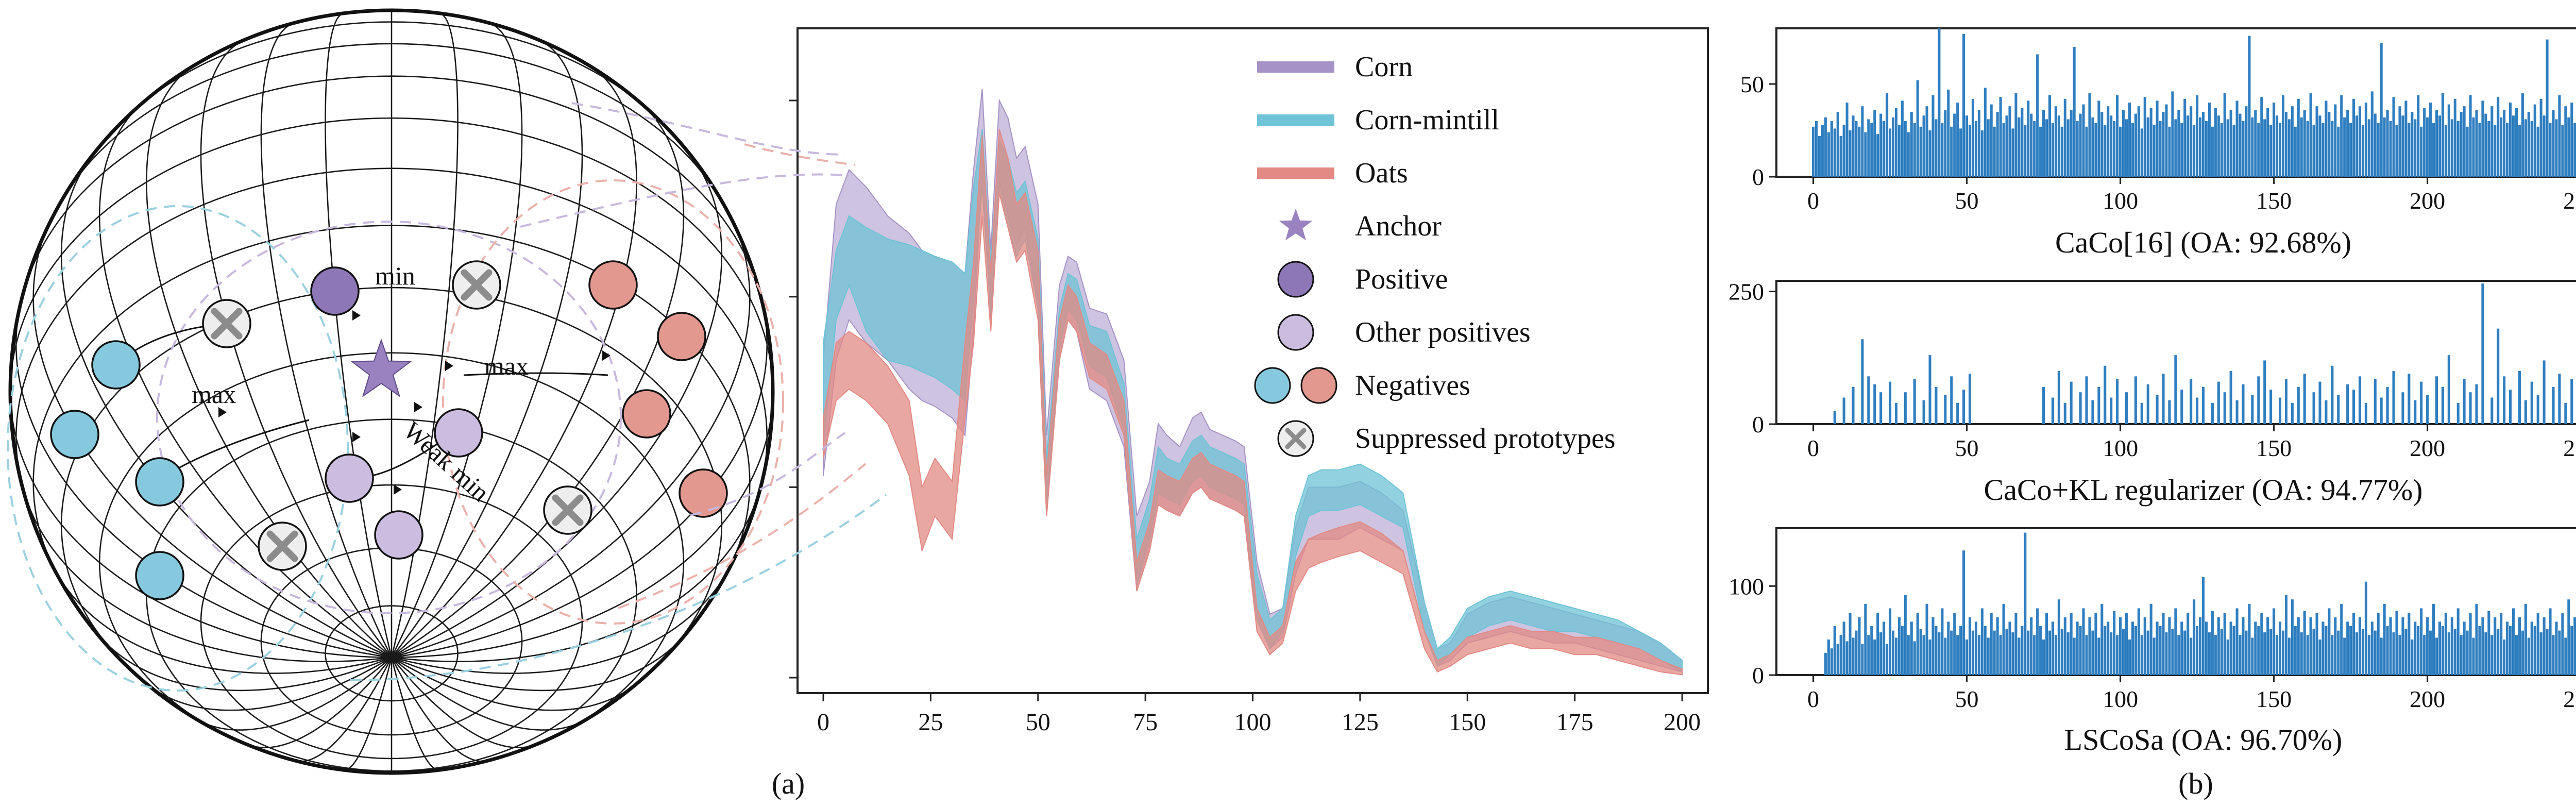 The height and width of the screenshot is (807, 2576). What do you see at coordinates (613, 285) in the screenshot?
I see `negative-circle-icon` at bounding box center [613, 285].